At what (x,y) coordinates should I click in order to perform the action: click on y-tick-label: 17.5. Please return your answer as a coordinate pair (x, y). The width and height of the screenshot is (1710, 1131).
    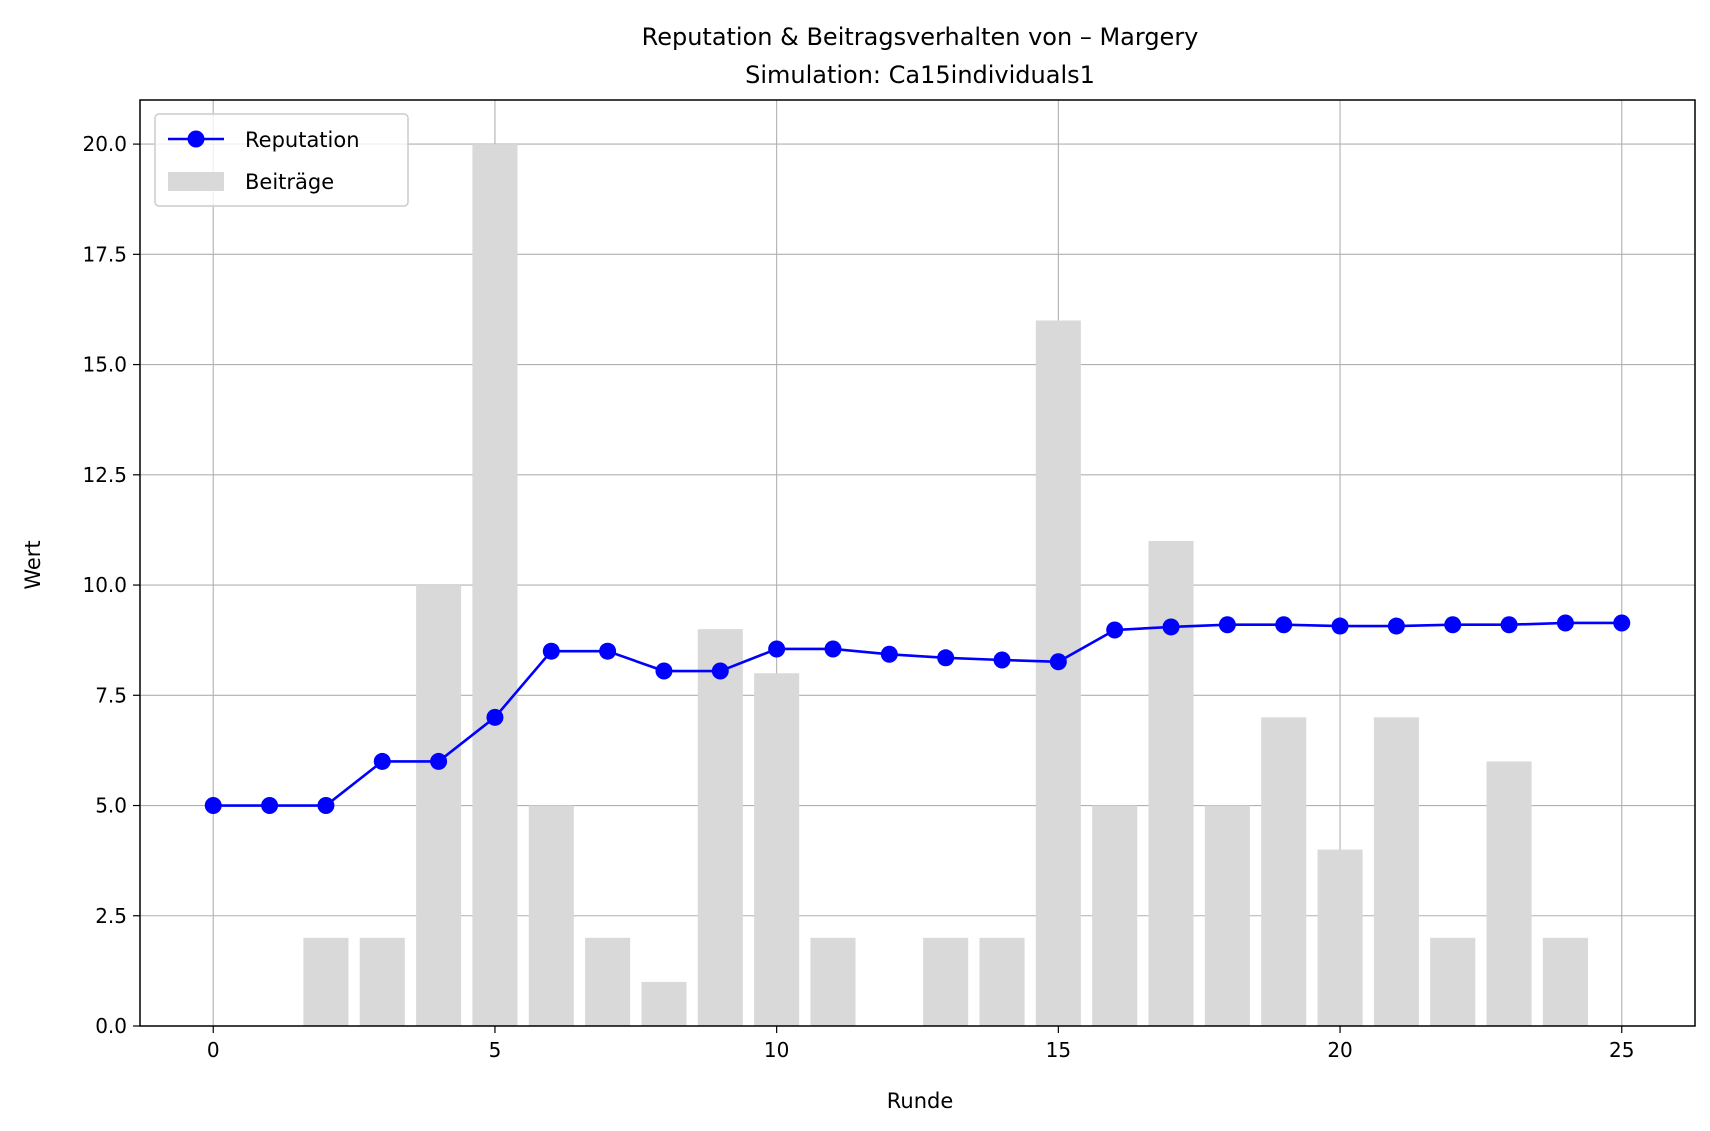
    Looking at the image, I should click on (104, 254).